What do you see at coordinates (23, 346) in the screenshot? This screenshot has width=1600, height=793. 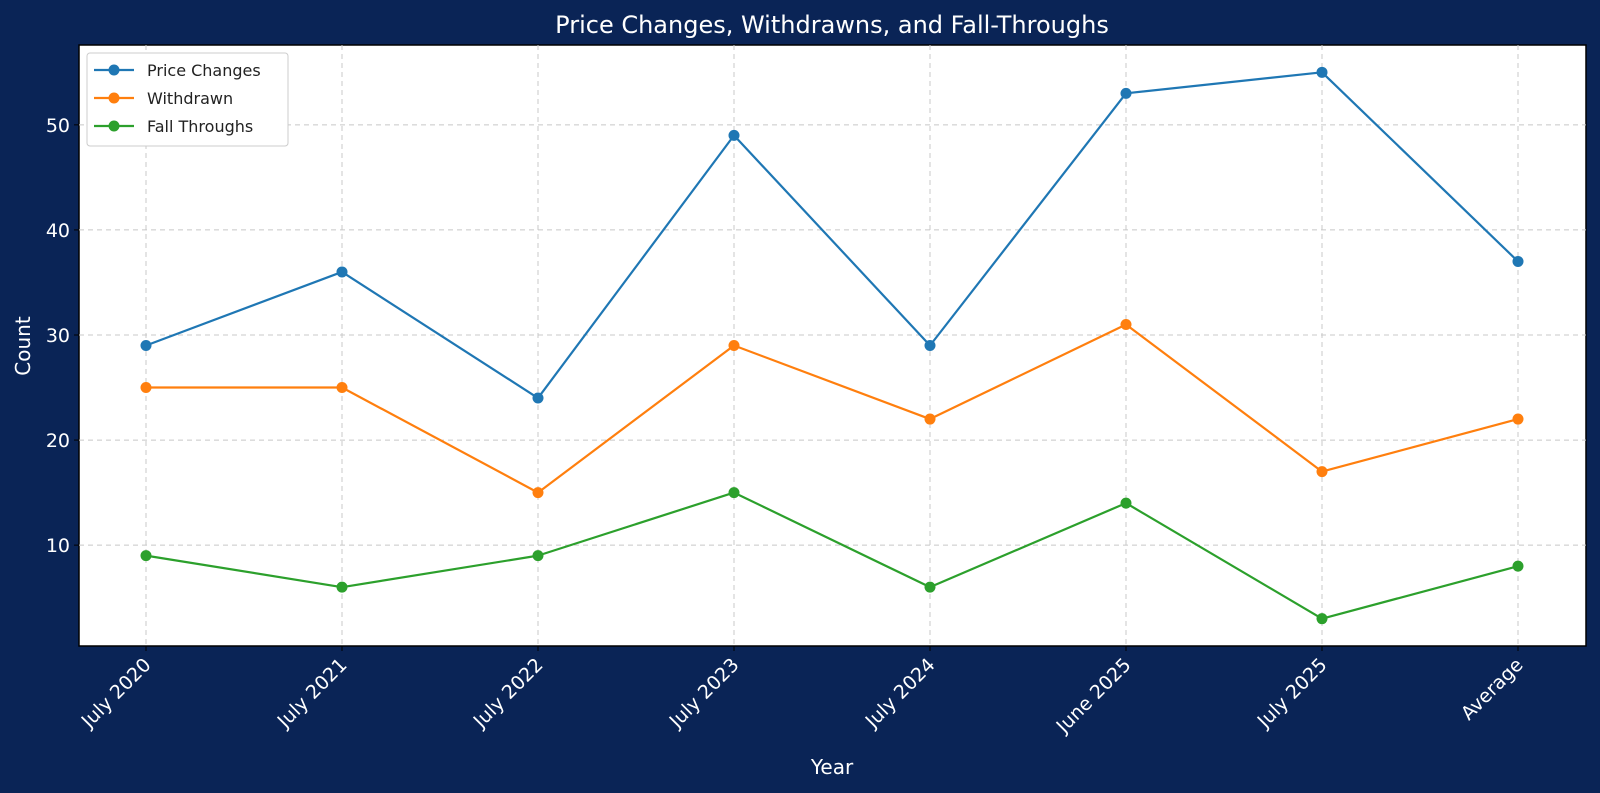 I see `y-axis-label: Count` at bounding box center [23, 346].